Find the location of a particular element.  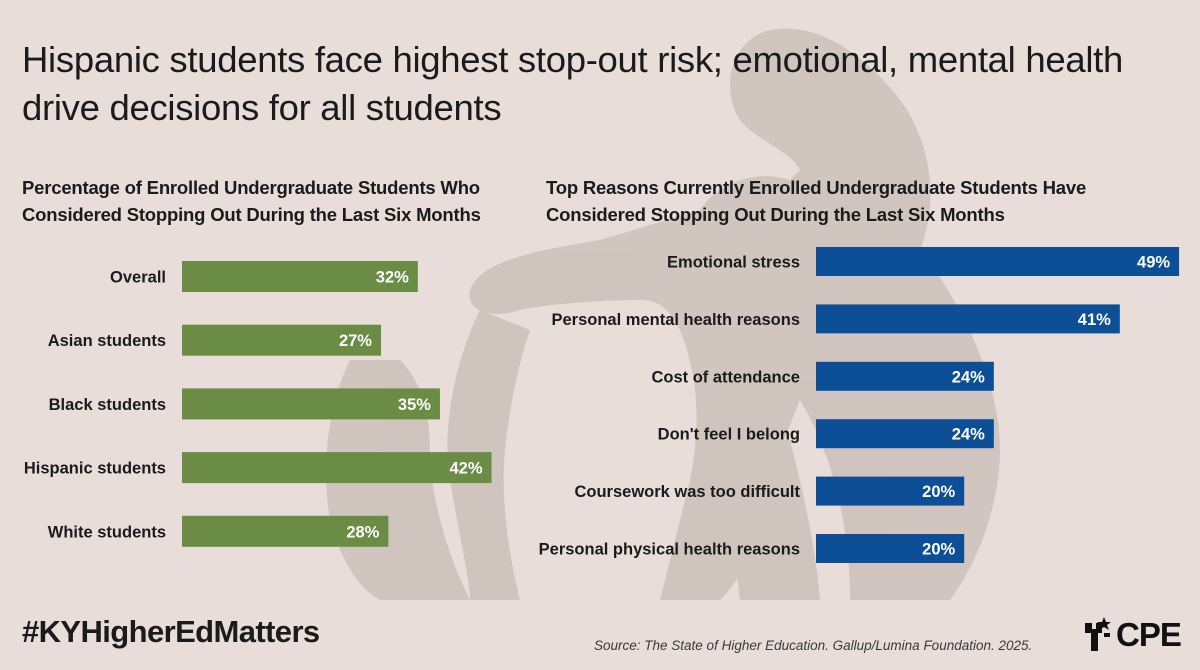

cpe-logo: CPE is located at coordinates (1132, 635).